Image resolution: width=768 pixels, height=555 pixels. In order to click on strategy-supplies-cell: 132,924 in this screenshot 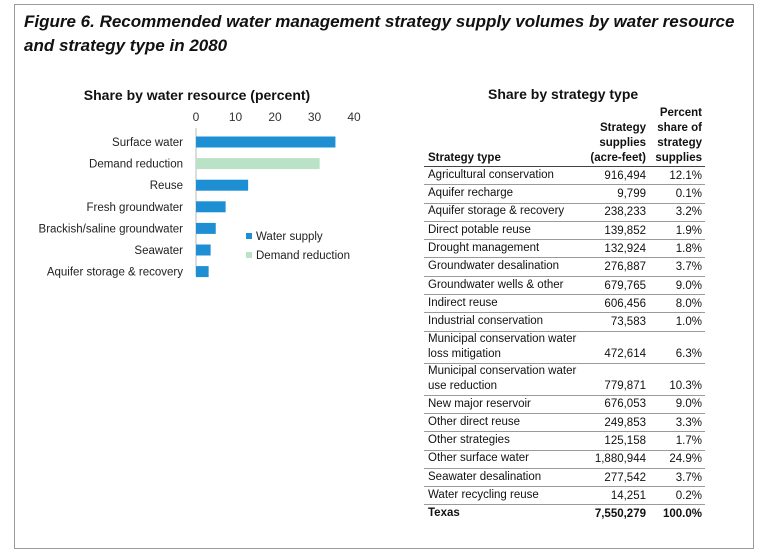, I will do `click(616, 249)`.